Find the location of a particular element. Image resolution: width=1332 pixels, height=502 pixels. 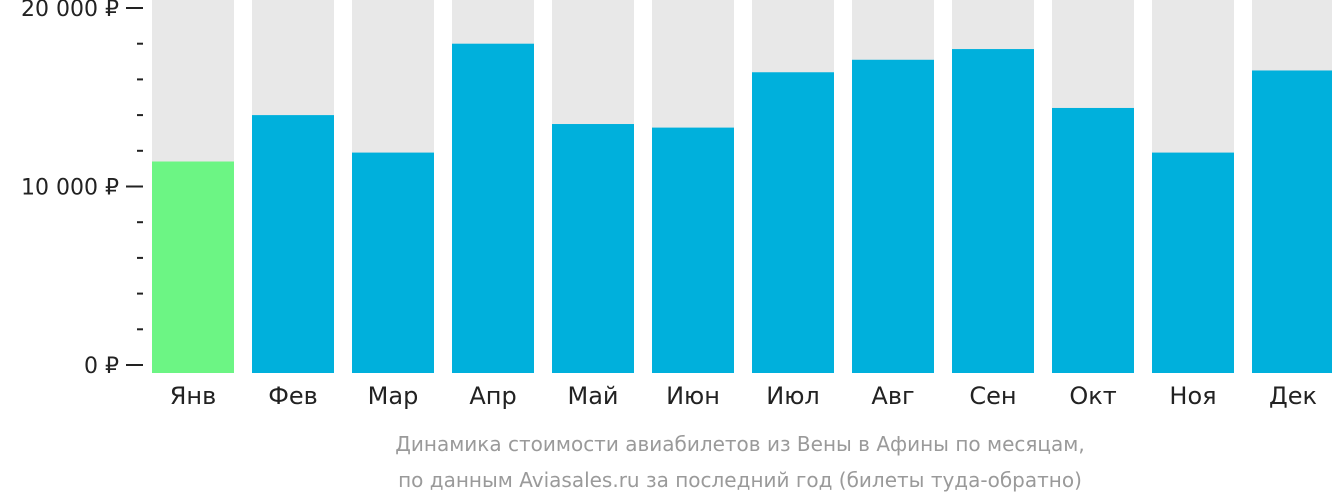

x-axis-labels: Янв Фев Мар Апр Май Июн Июл Авг Сен Окт Ноя Дек is located at coordinates (743, 396).